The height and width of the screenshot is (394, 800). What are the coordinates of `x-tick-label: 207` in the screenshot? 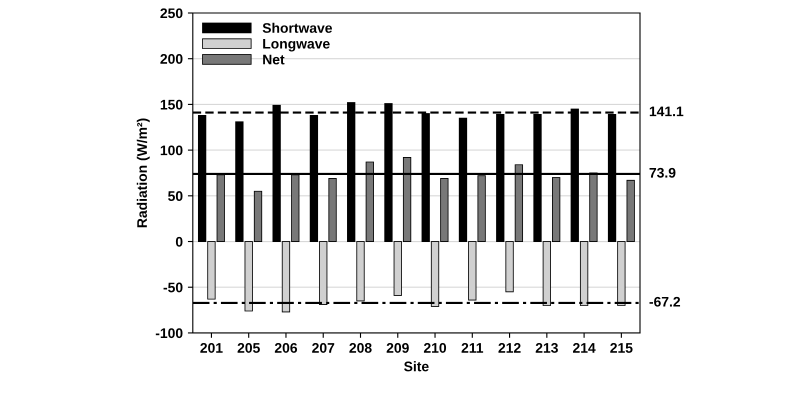 It's located at (323, 348).